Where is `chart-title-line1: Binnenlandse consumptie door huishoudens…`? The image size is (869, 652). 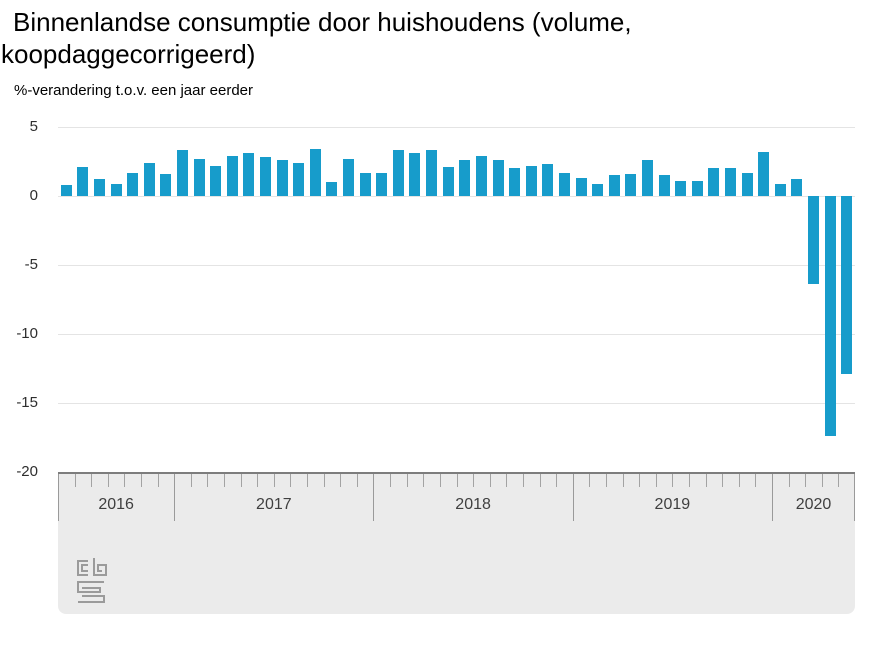 chart-title-line1: Binnenlandse consumptie door huishoudens… is located at coordinates (322, 22).